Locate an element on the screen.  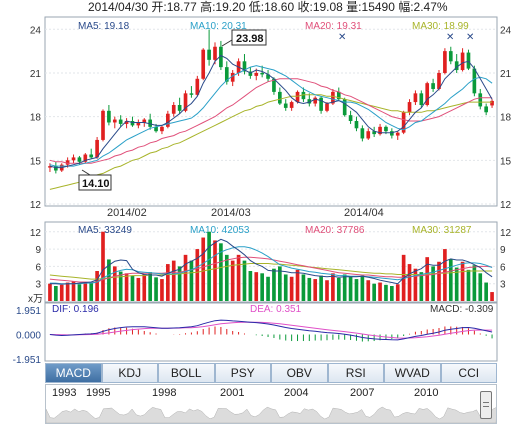
timeline-sparkline-path is located at coordinates (271, 414).